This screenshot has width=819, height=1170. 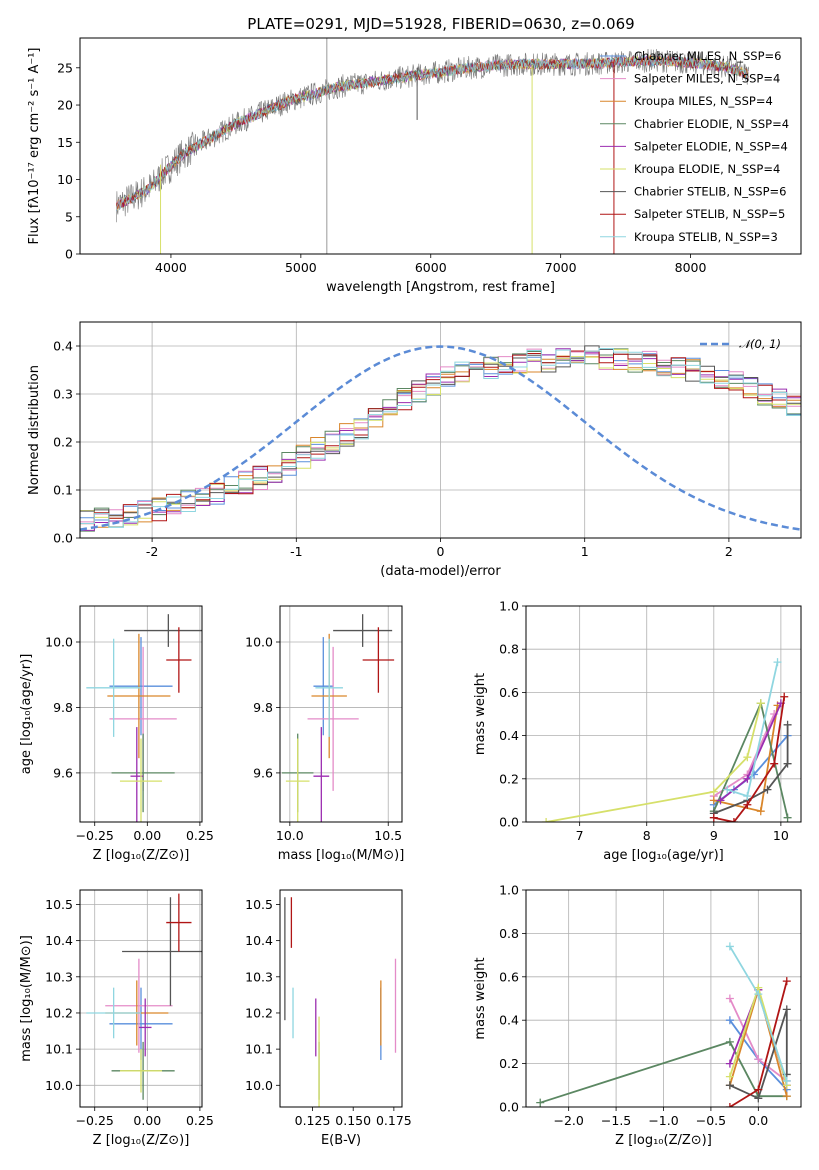 I want to click on legend-entry: Chabrier STELIB, N_SSP=6, so click(x=710, y=192).